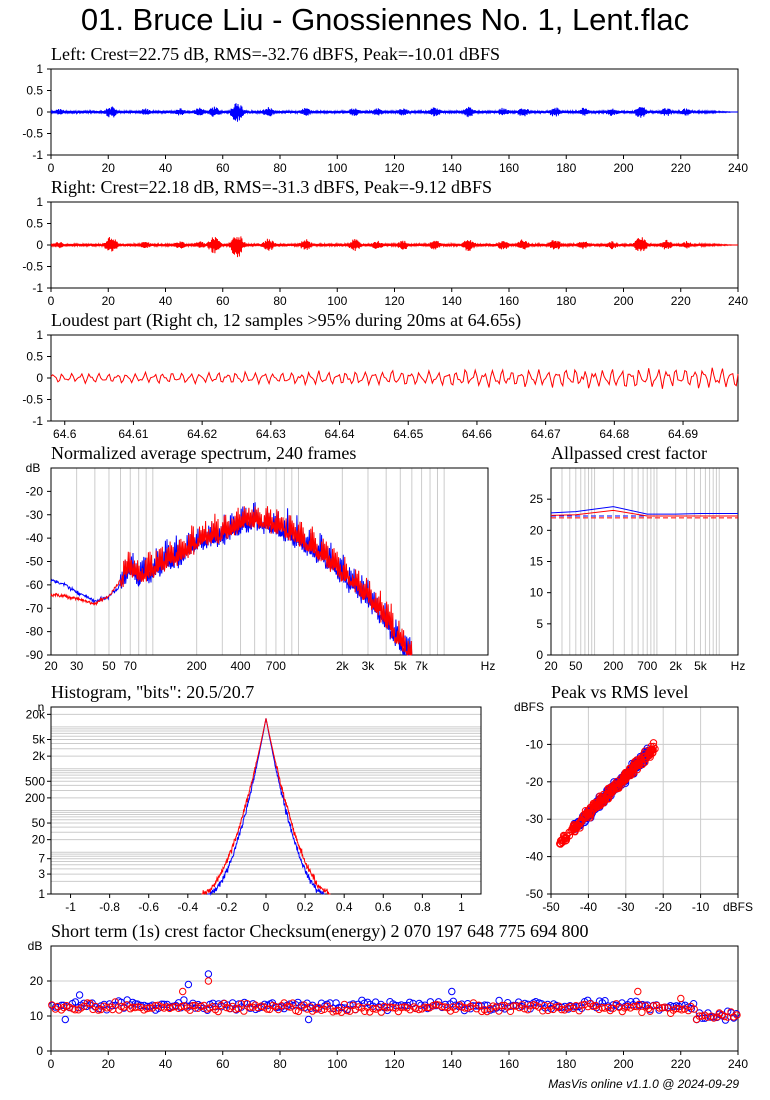  Describe the element at coordinates (39, 840) in the screenshot. I see `histogram-ytick-label: 20` at that location.